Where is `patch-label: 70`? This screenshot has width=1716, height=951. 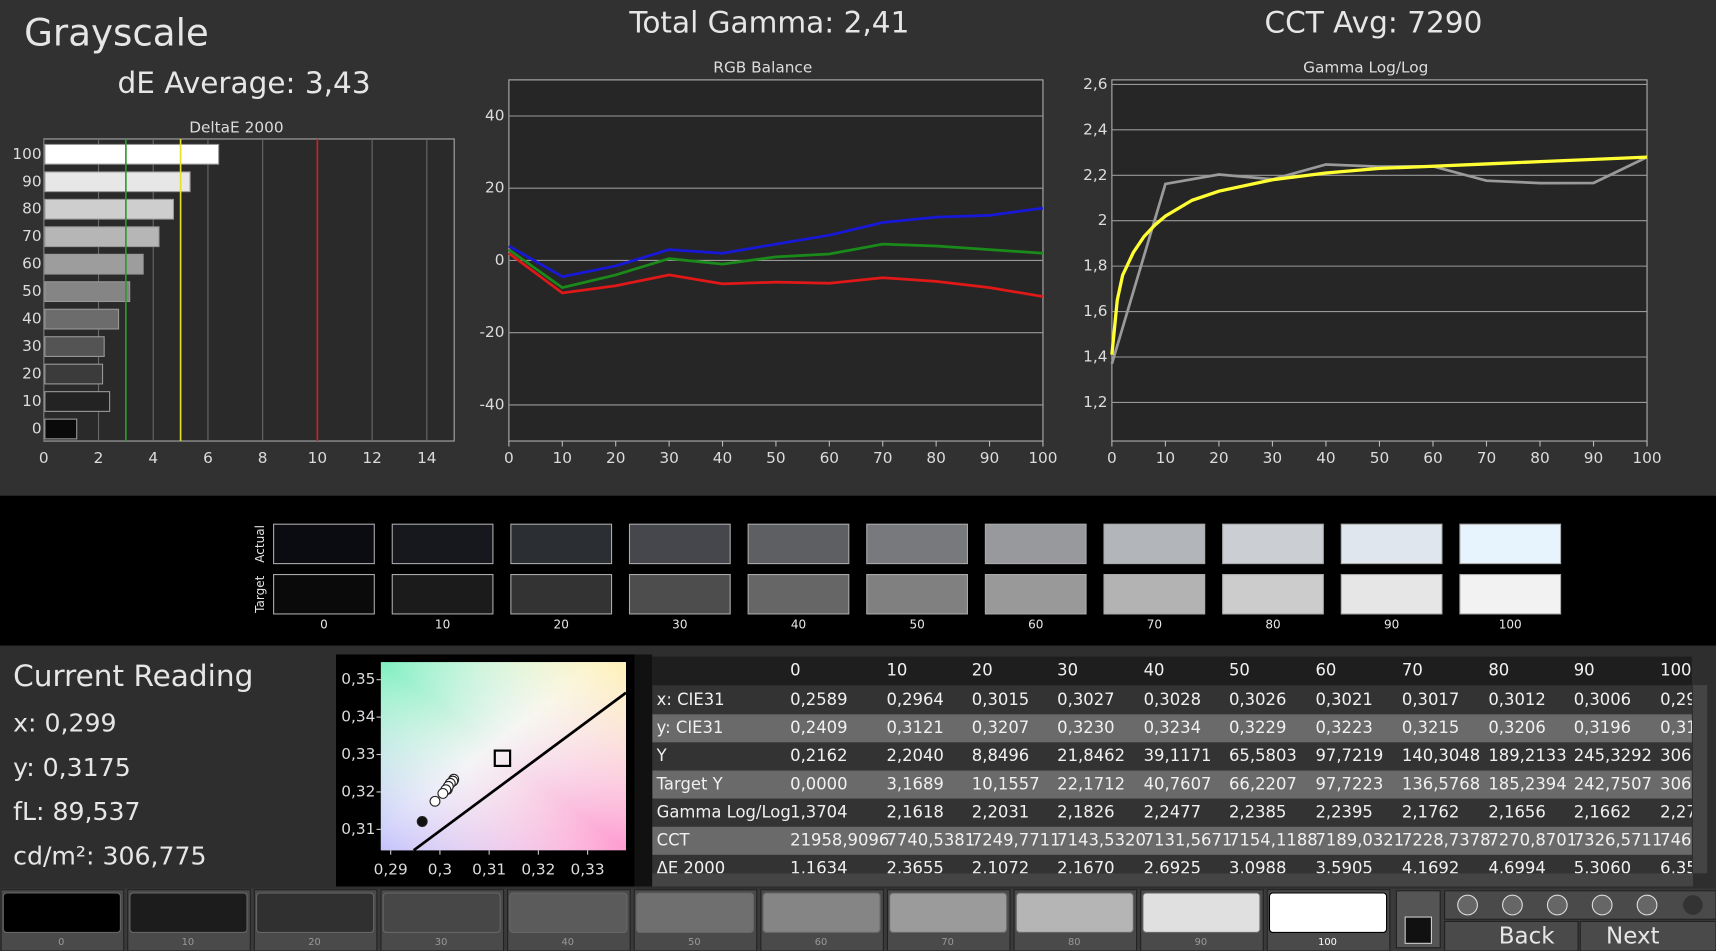
patch-label: 70 is located at coordinates (947, 942).